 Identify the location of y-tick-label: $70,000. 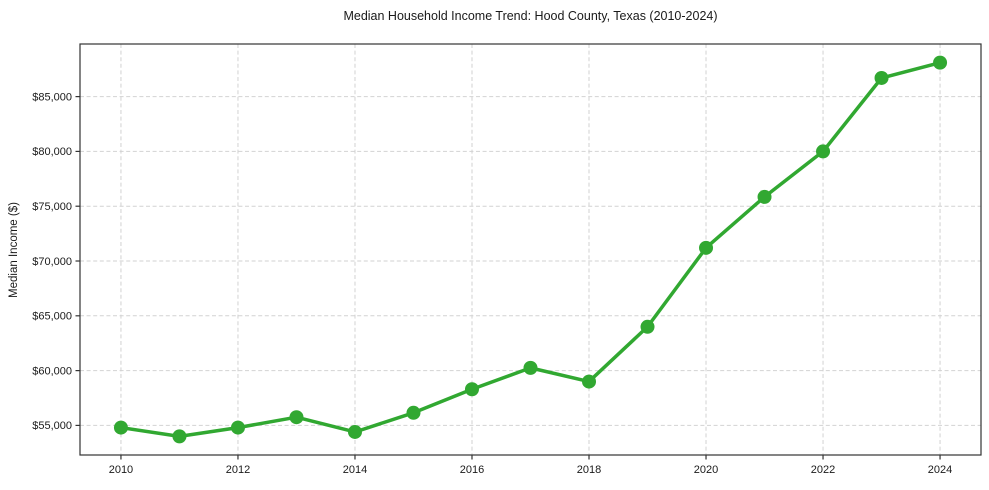
(52, 262).